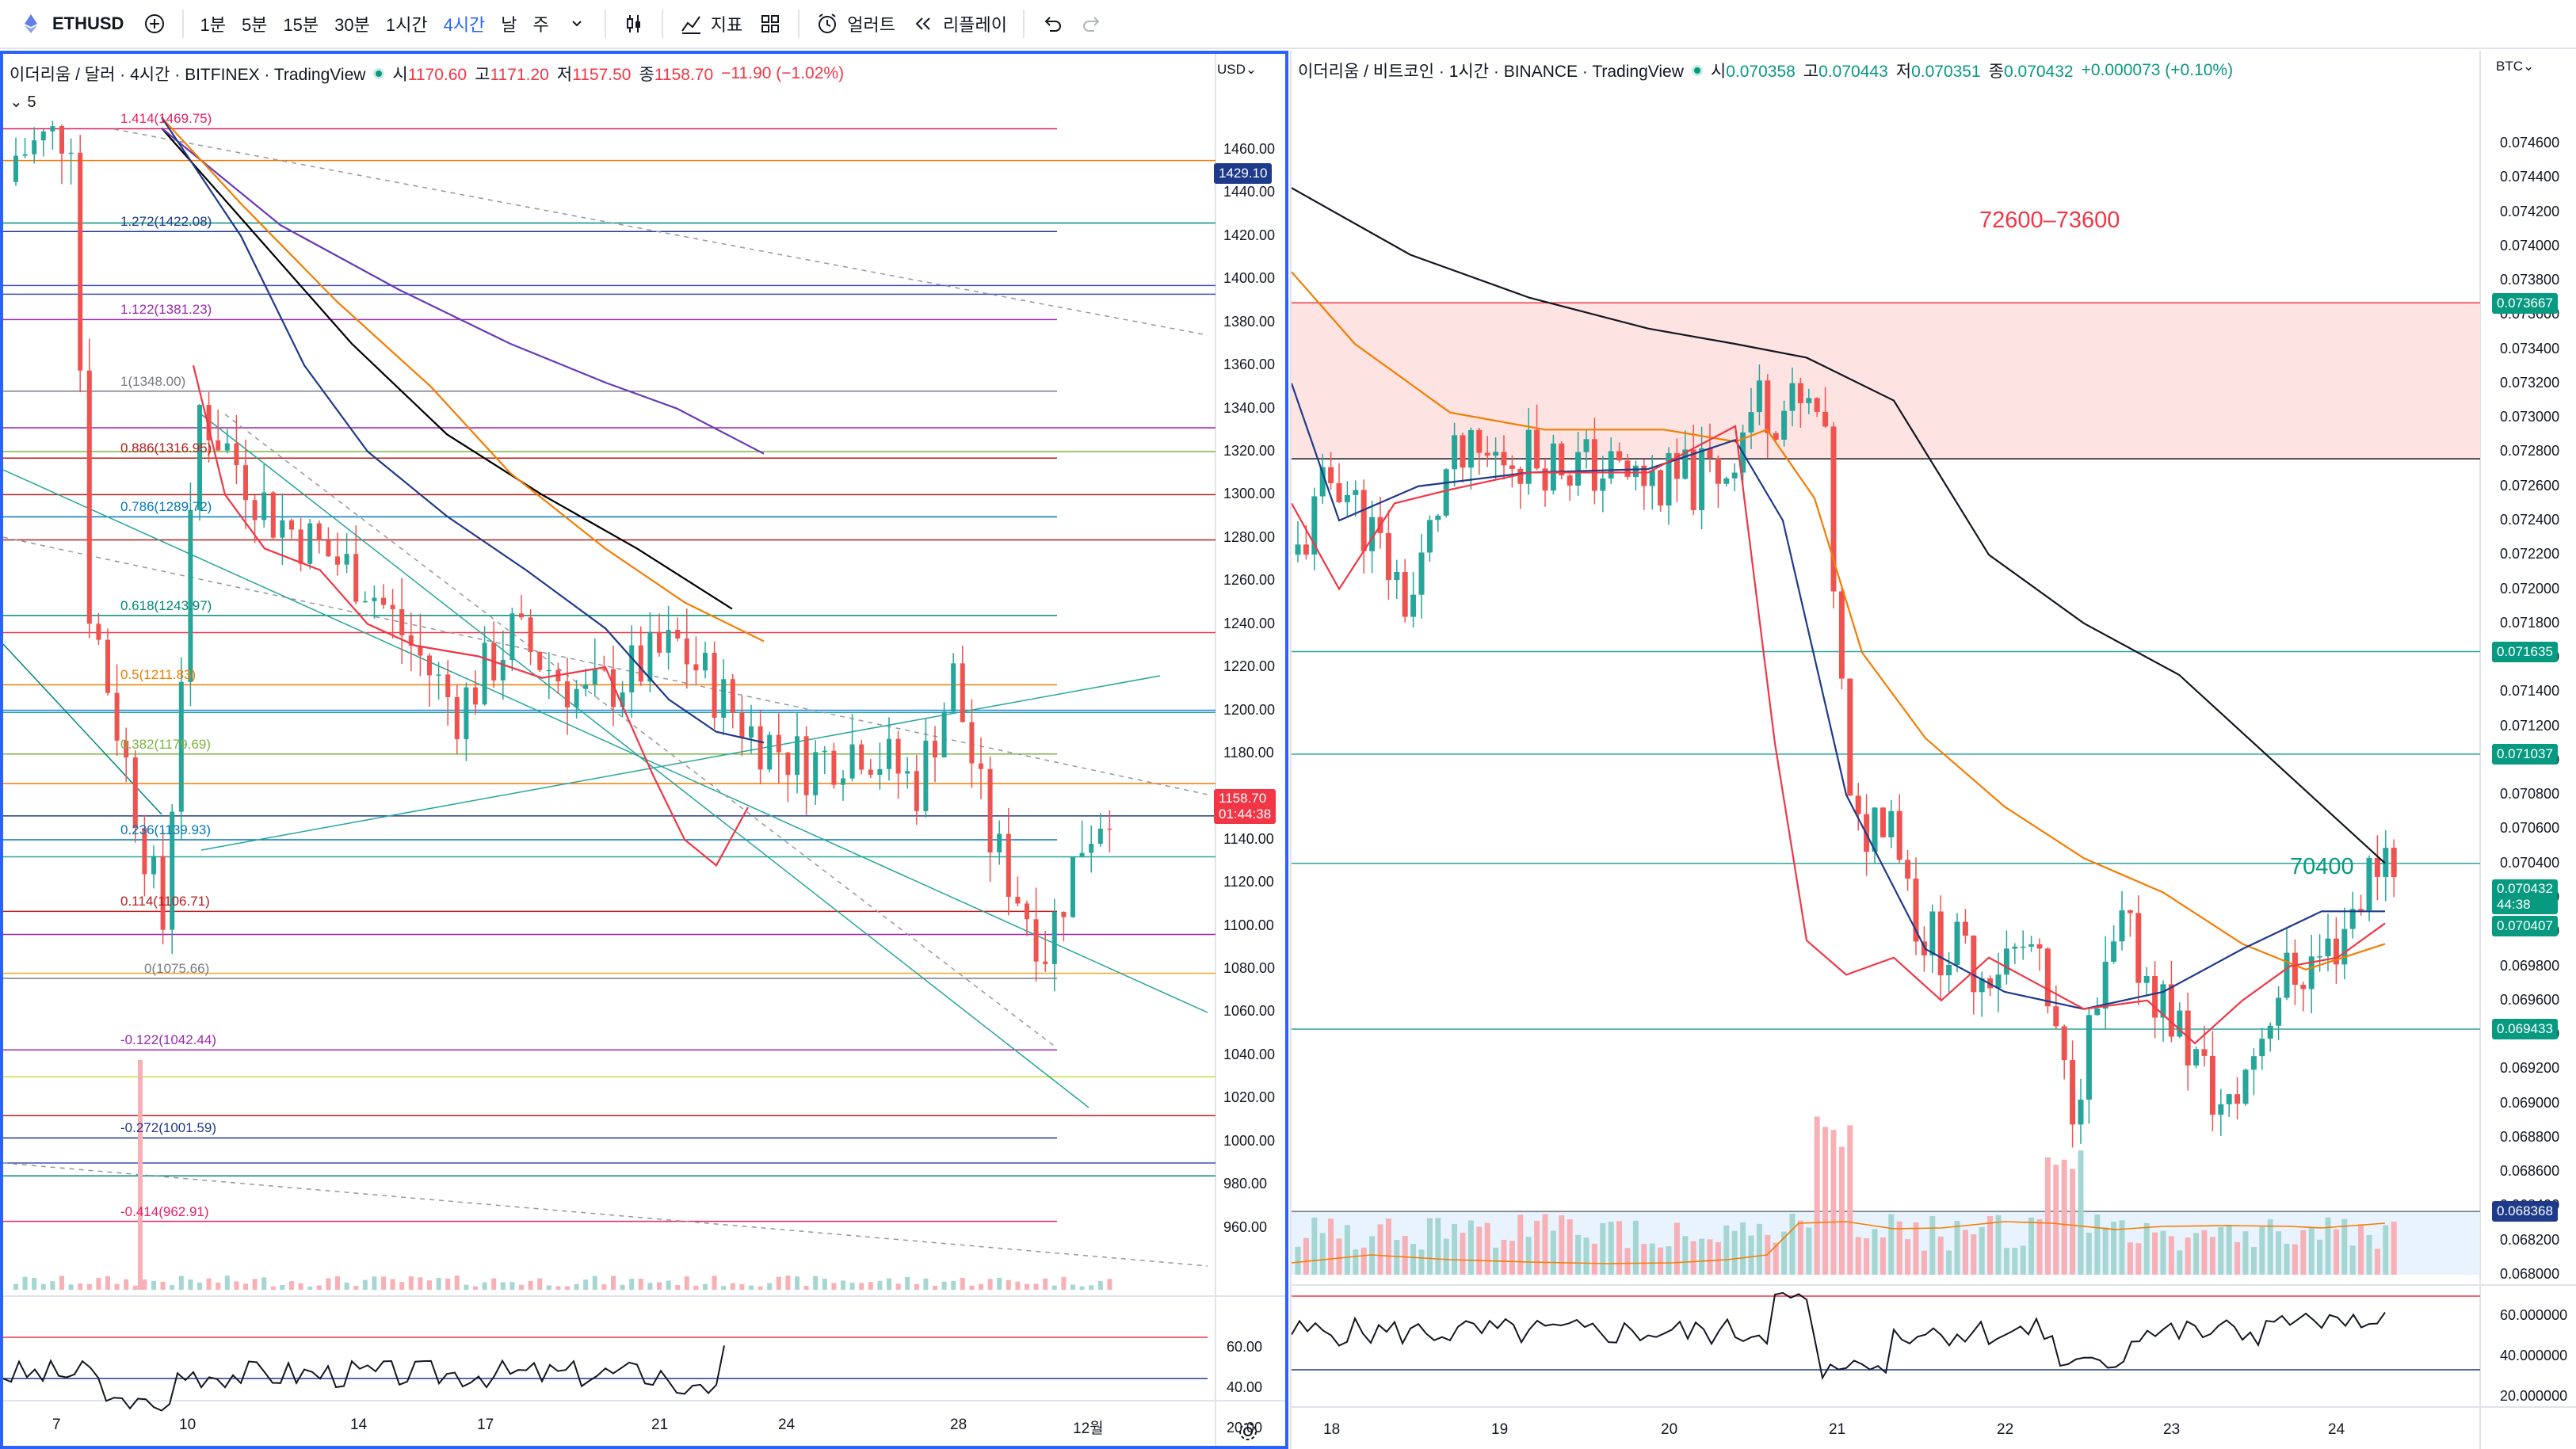  What do you see at coordinates (254, 25) in the screenshot?
I see `interval-5m: 5분` at bounding box center [254, 25].